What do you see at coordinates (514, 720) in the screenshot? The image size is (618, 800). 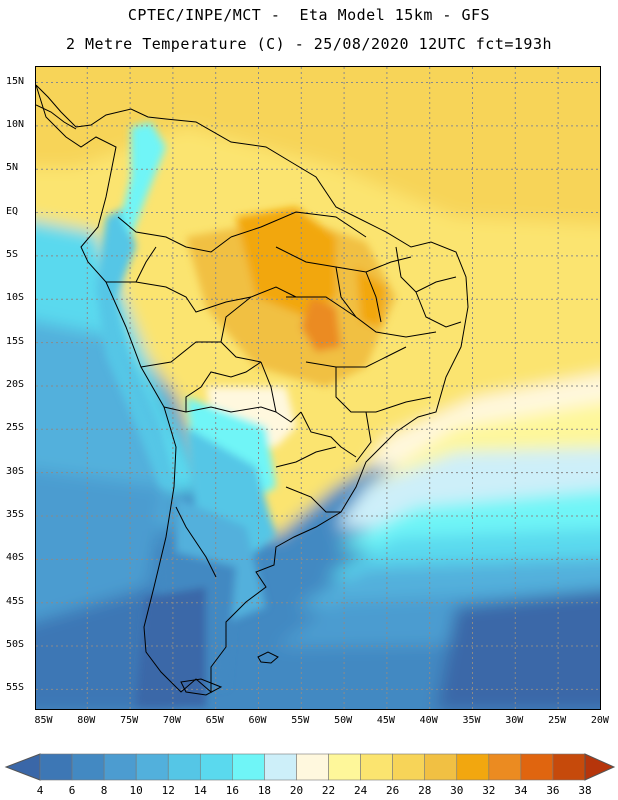 I see `lon-label: 30W` at bounding box center [514, 720].